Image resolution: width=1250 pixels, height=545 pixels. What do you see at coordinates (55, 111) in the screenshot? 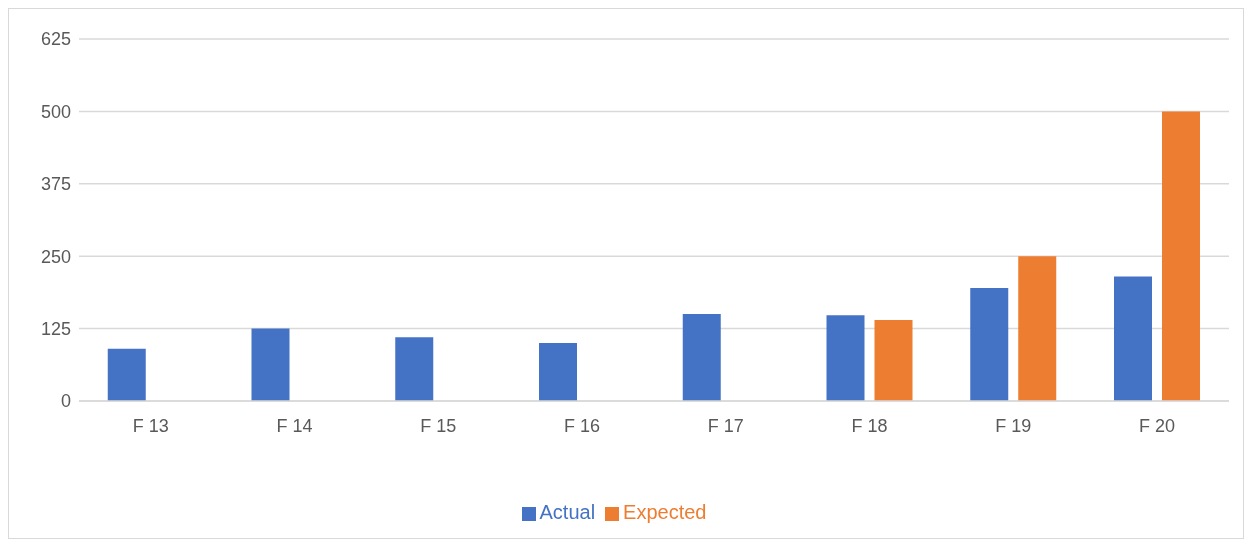
I see `y-tick-label: 500` at bounding box center [55, 111].